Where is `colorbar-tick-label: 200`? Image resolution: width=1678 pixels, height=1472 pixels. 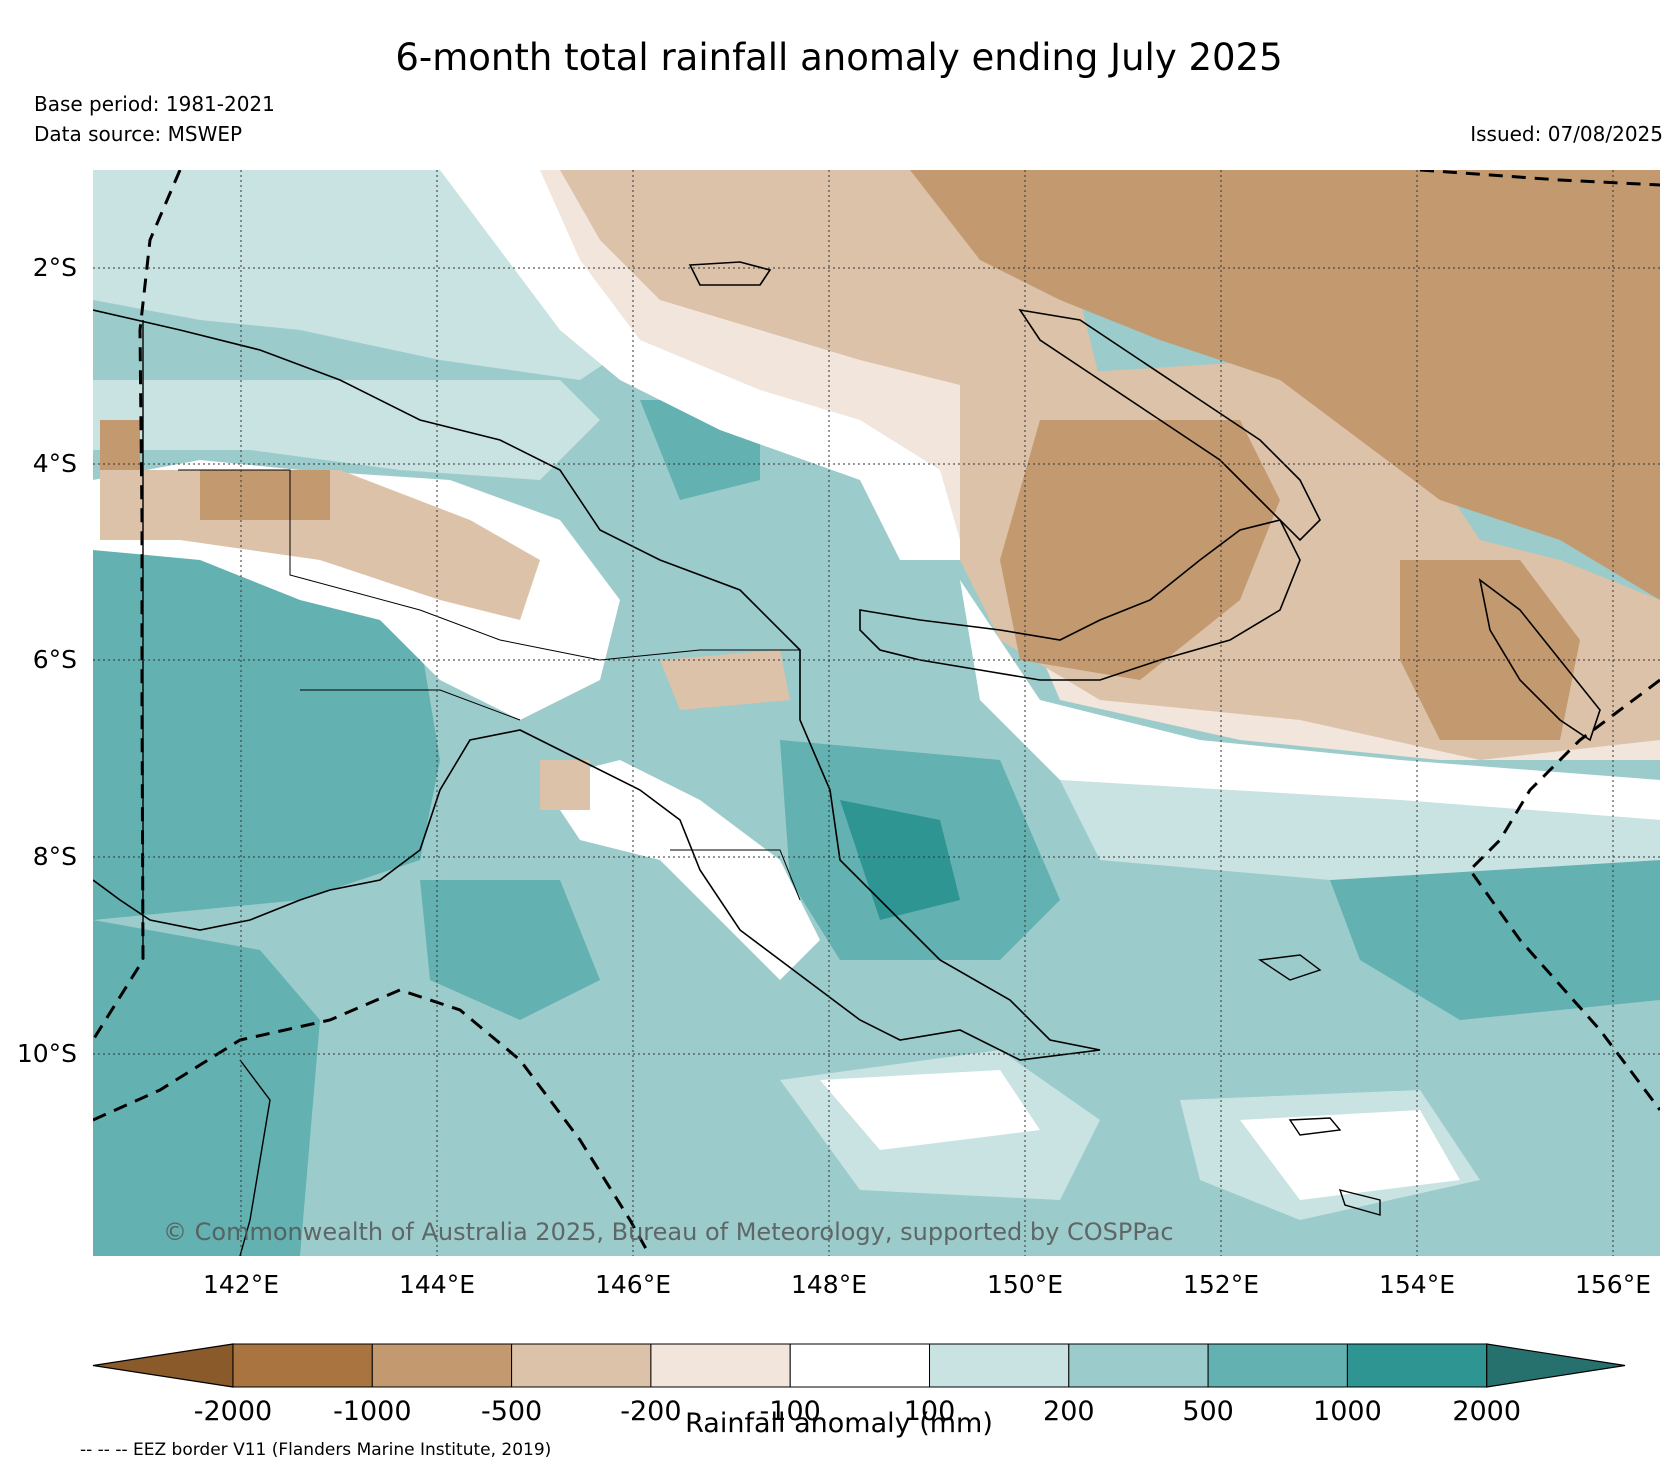
colorbar-tick-label: 200 is located at coordinates (1069, 1411).